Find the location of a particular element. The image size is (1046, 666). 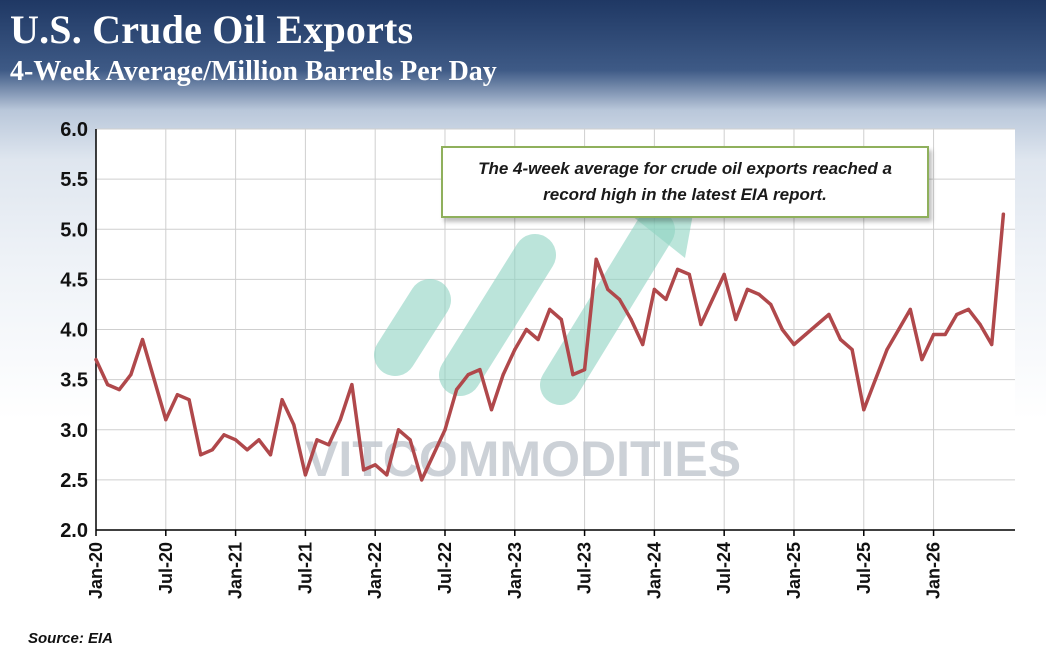

y-tick-label: 5.5 is located at coordinates (74, 180).